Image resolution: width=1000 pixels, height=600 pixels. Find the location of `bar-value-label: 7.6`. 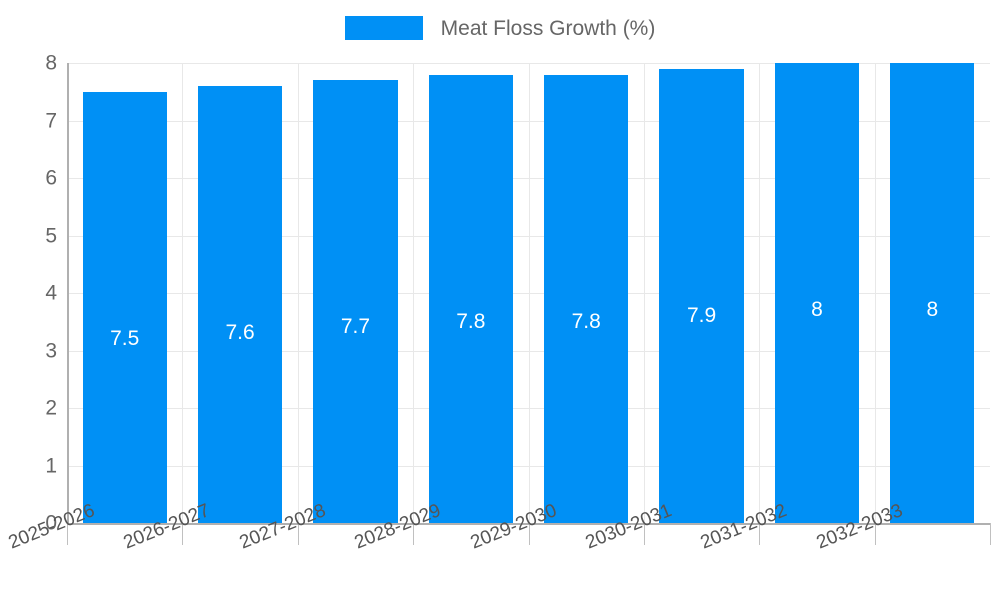

bar-value-label: 7.6 is located at coordinates (240, 332).